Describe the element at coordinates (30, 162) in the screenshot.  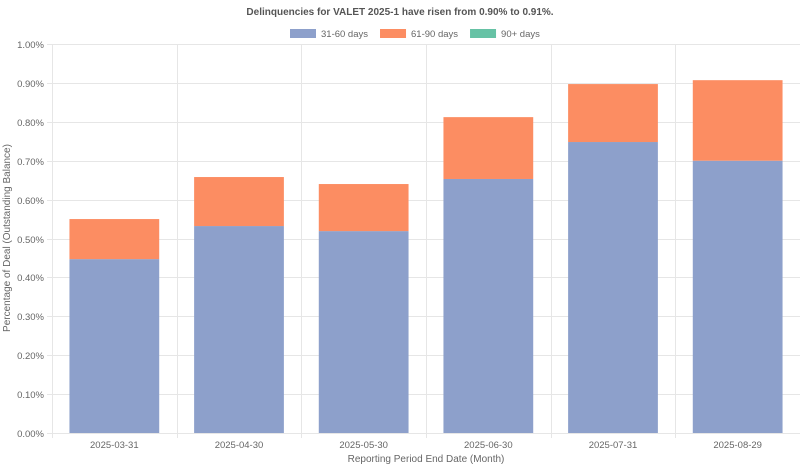
I see `y-tick-label: 0.70%` at that location.